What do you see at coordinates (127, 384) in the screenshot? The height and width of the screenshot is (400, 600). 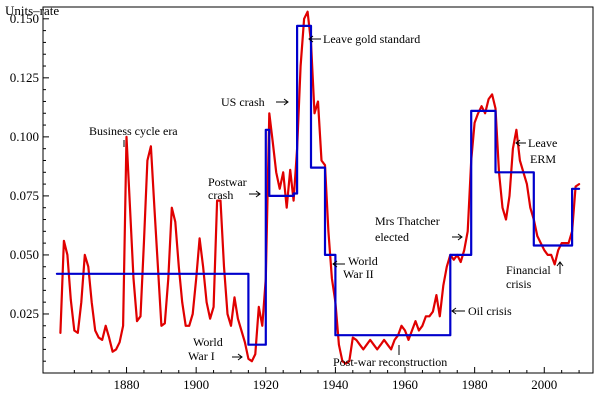 I see `x-tick-label: 1880` at bounding box center [127, 384].